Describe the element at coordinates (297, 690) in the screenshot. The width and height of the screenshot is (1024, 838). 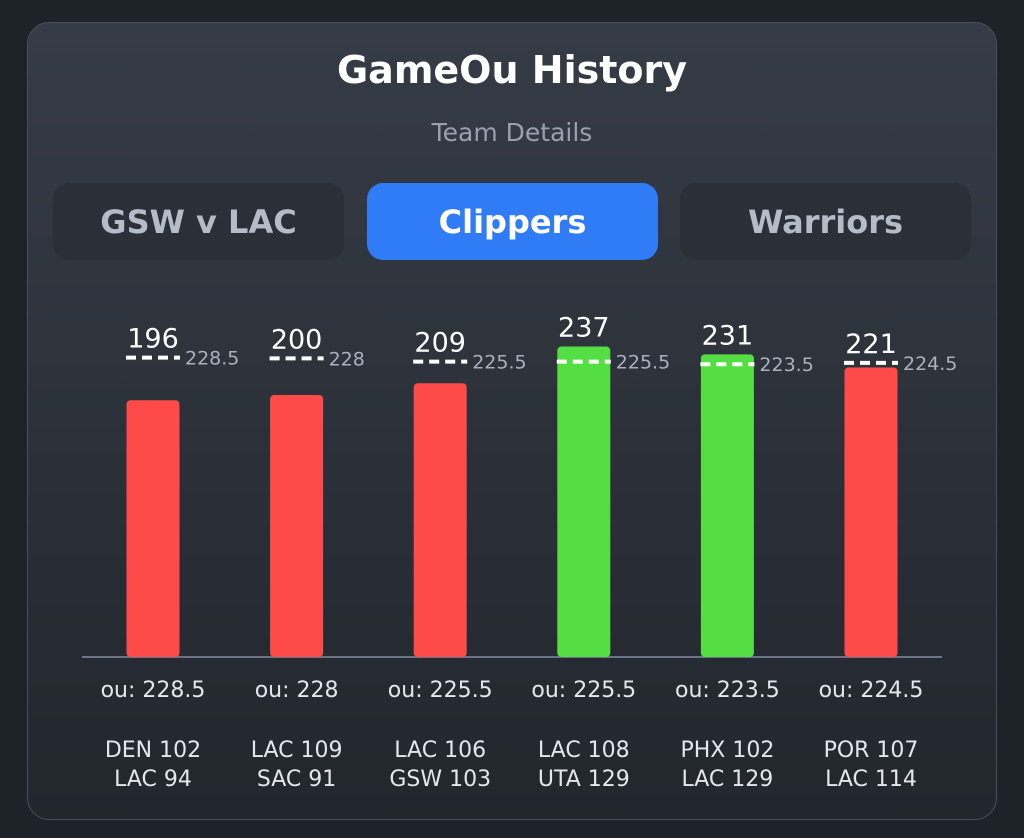
I see `ou-label: ou: 228` at that location.